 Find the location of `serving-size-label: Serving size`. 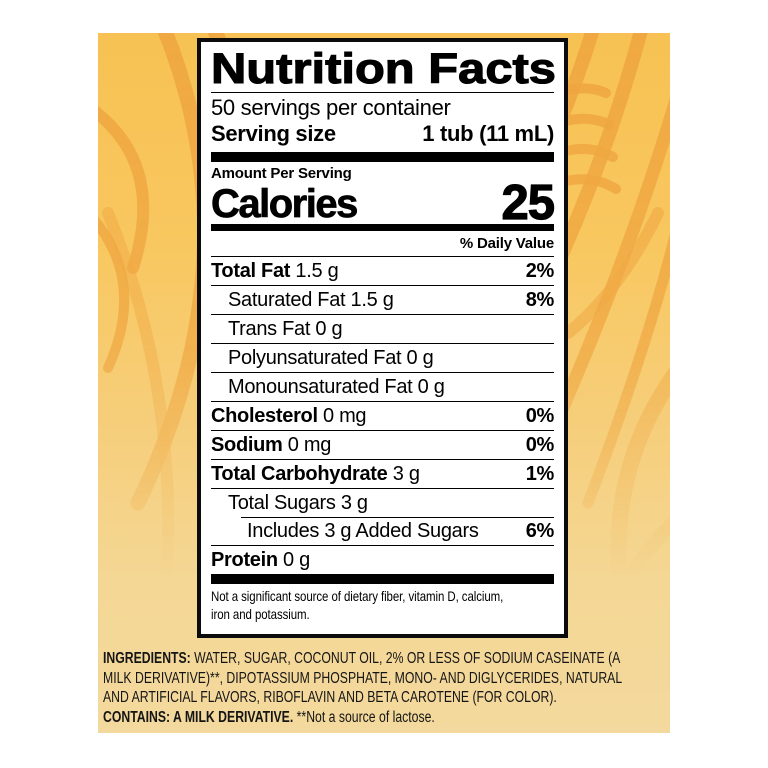

serving-size-label: Serving size is located at coordinates (273, 133).